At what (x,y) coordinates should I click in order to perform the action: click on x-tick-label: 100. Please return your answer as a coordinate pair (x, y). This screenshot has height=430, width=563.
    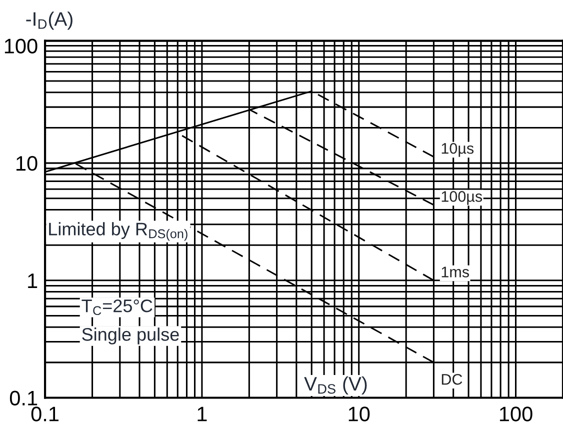
    Looking at the image, I should click on (516, 414).